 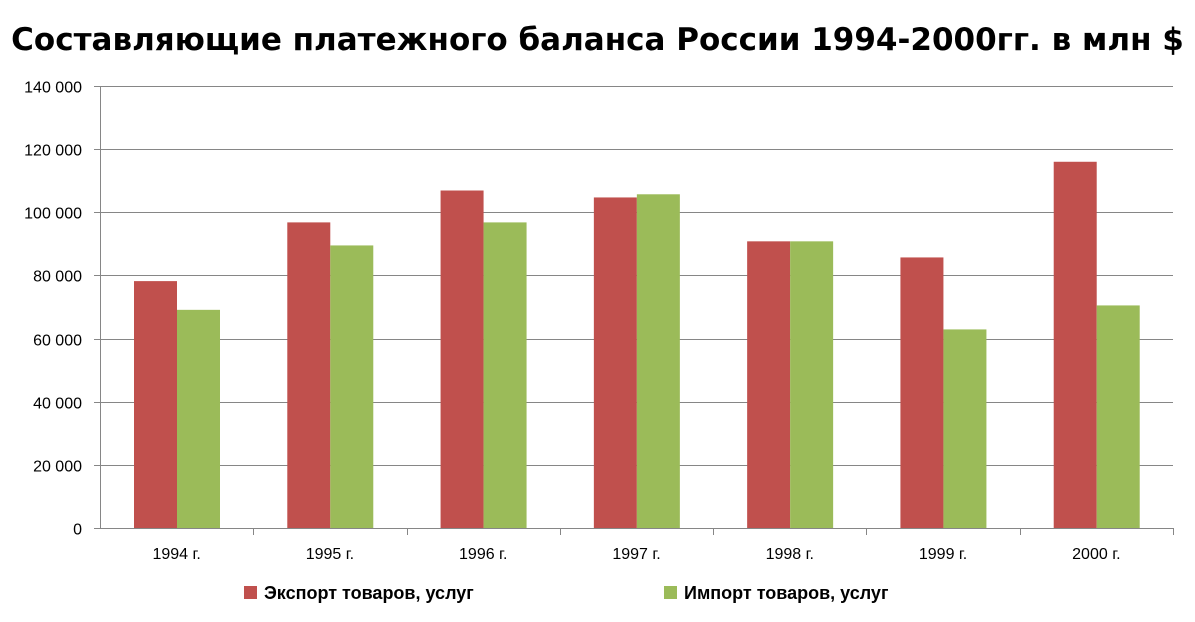 What do you see at coordinates (1096, 554) in the screenshot?
I see `x-tick-label: 2000 г.` at bounding box center [1096, 554].